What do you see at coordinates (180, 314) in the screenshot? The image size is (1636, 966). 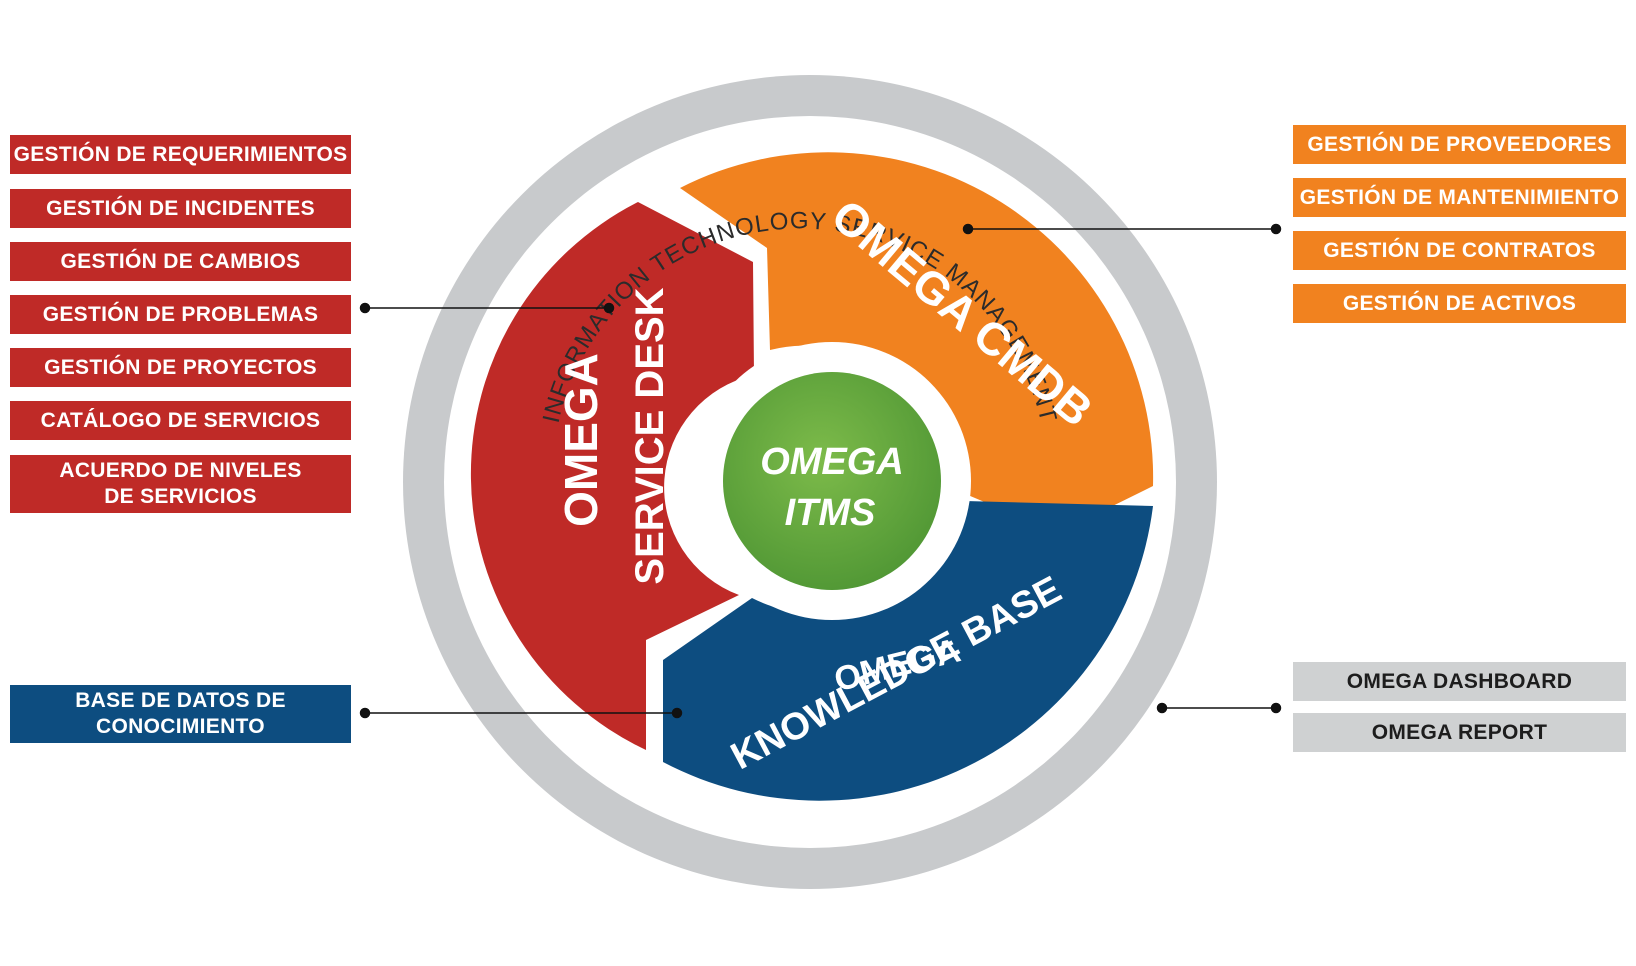 I see `module-box-problemas: GESTIÓN DE PROBLEMAS` at bounding box center [180, 314].